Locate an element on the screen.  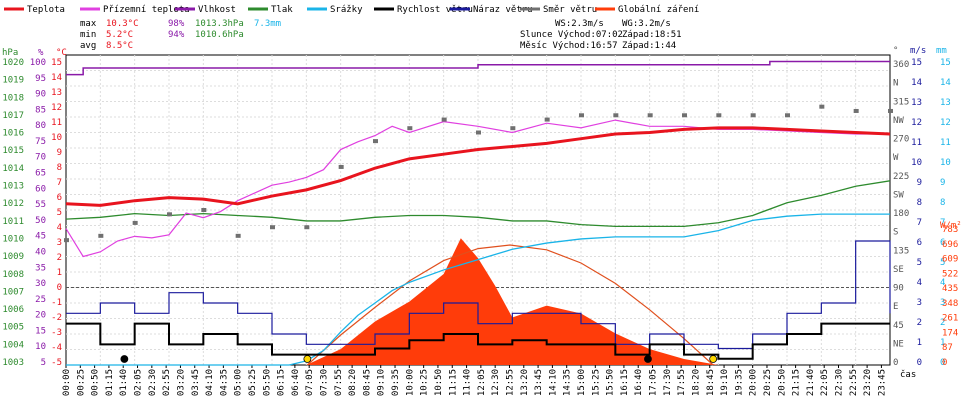
x-tick-label: 15:50 is located at coordinates (611, 382).